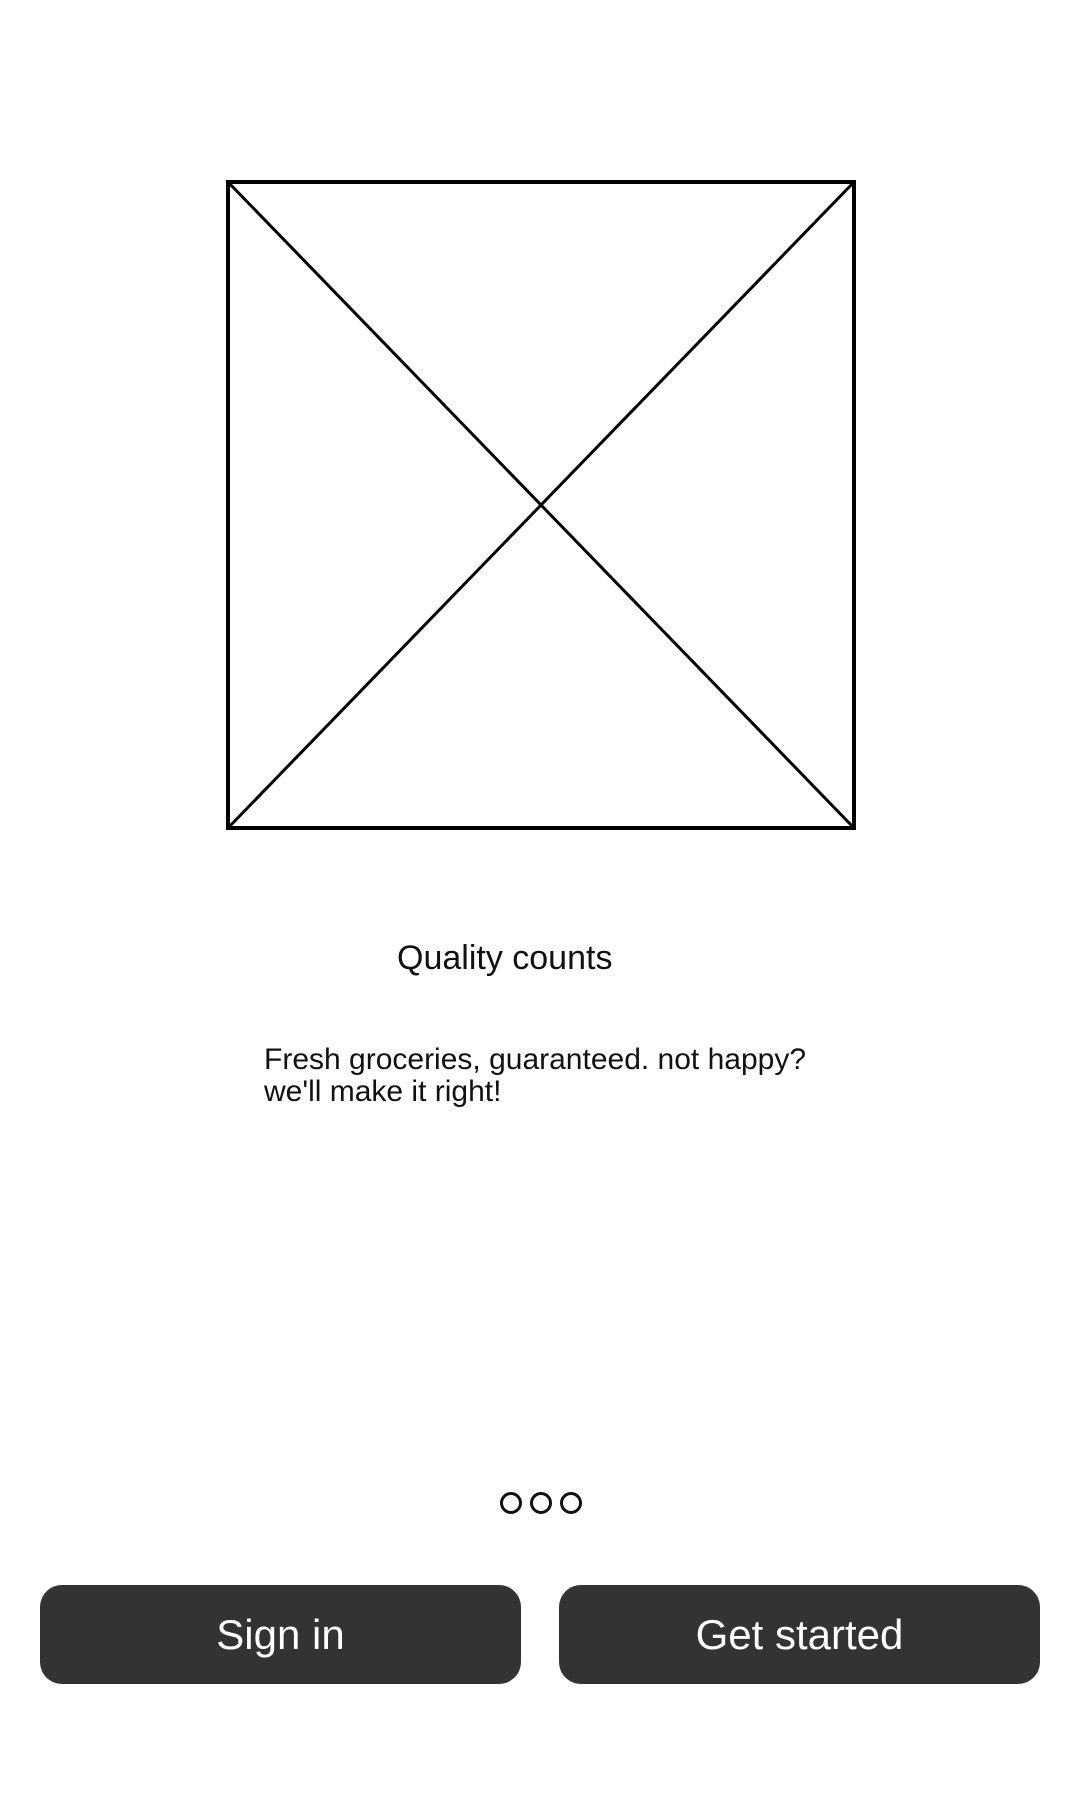 This screenshot has height=1800, width=1080. I want to click on onboarding-title: Quality counts, so click(505, 958).